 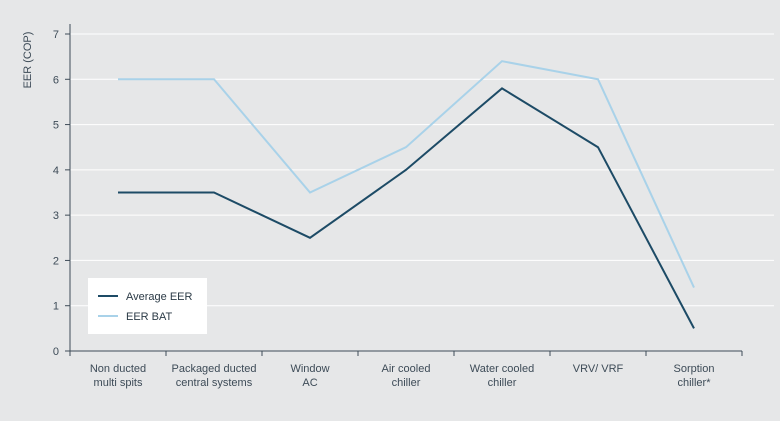 What do you see at coordinates (56, 126) in the screenshot?
I see `y-tick-label-5: 5` at bounding box center [56, 126].